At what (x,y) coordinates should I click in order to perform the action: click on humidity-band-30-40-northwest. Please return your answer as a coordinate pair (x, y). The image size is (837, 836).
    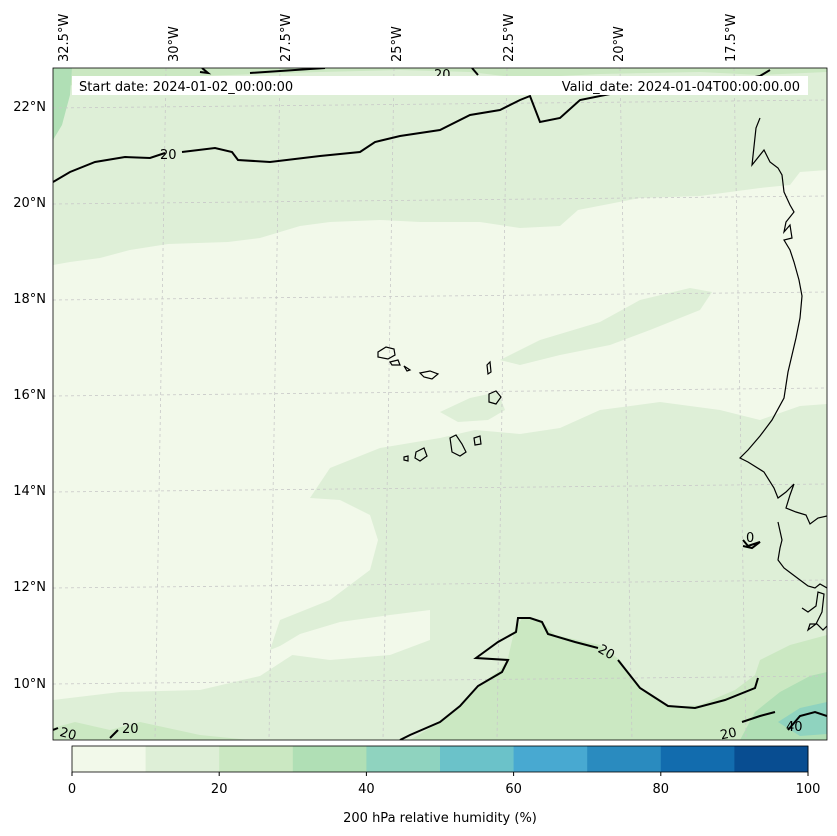
    Looking at the image, I should click on (62, 104).